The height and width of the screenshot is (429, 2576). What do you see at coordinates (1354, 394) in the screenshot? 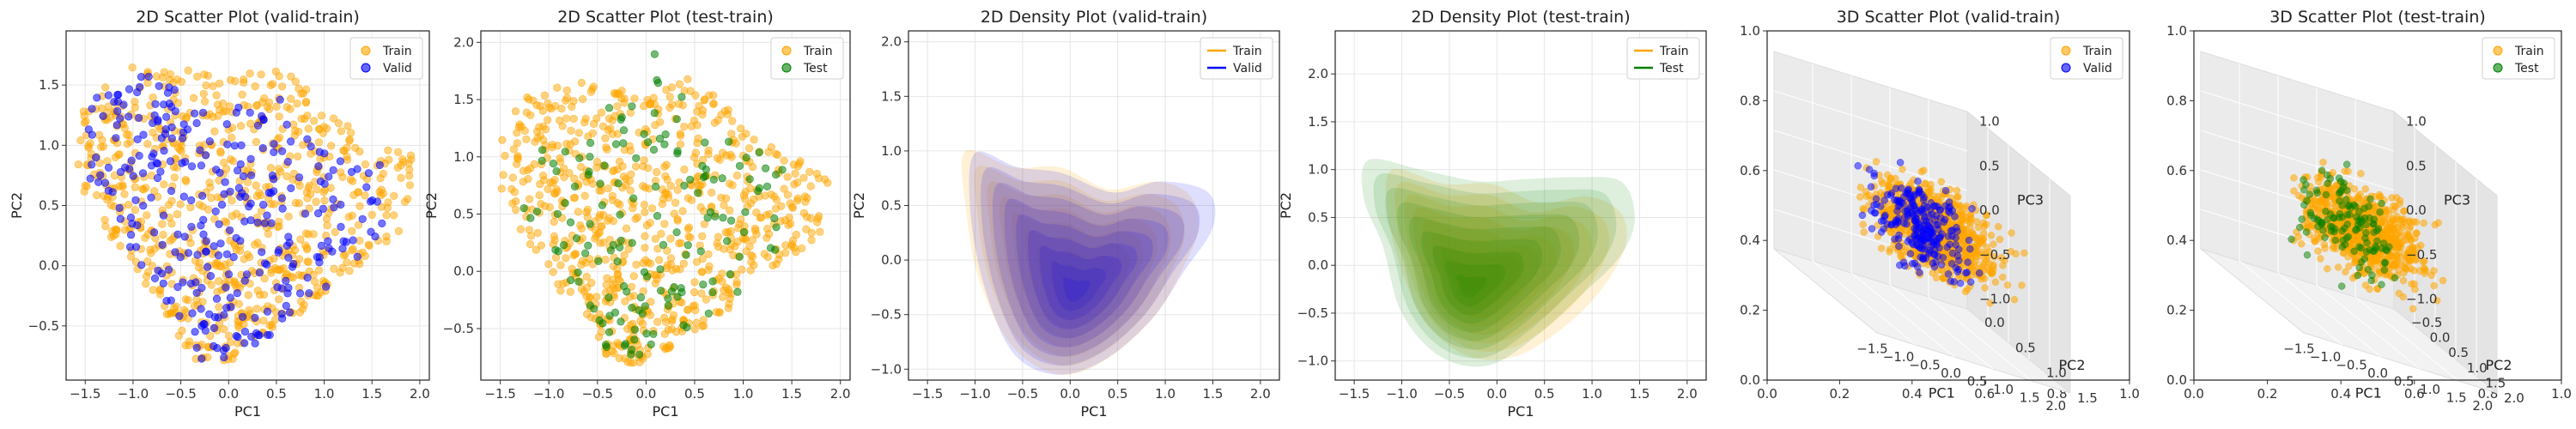
I see `x-tick-label: −1.5` at bounding box center [1354, 394].